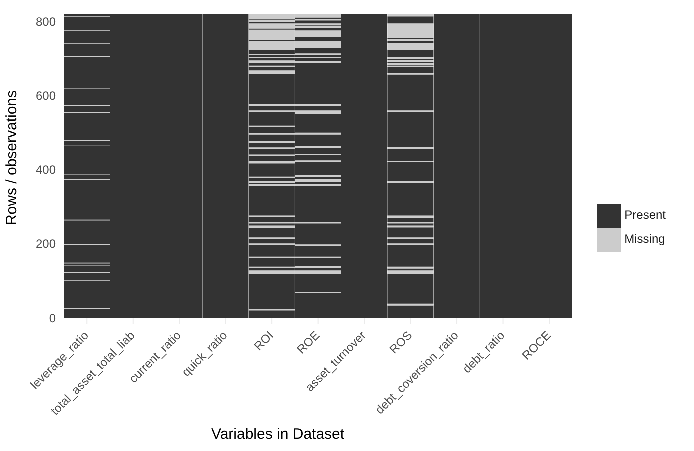  Describe the element at coordinates (12, 158) in the screenshot. I see `y-axis-title: Rows / observations` at that location.